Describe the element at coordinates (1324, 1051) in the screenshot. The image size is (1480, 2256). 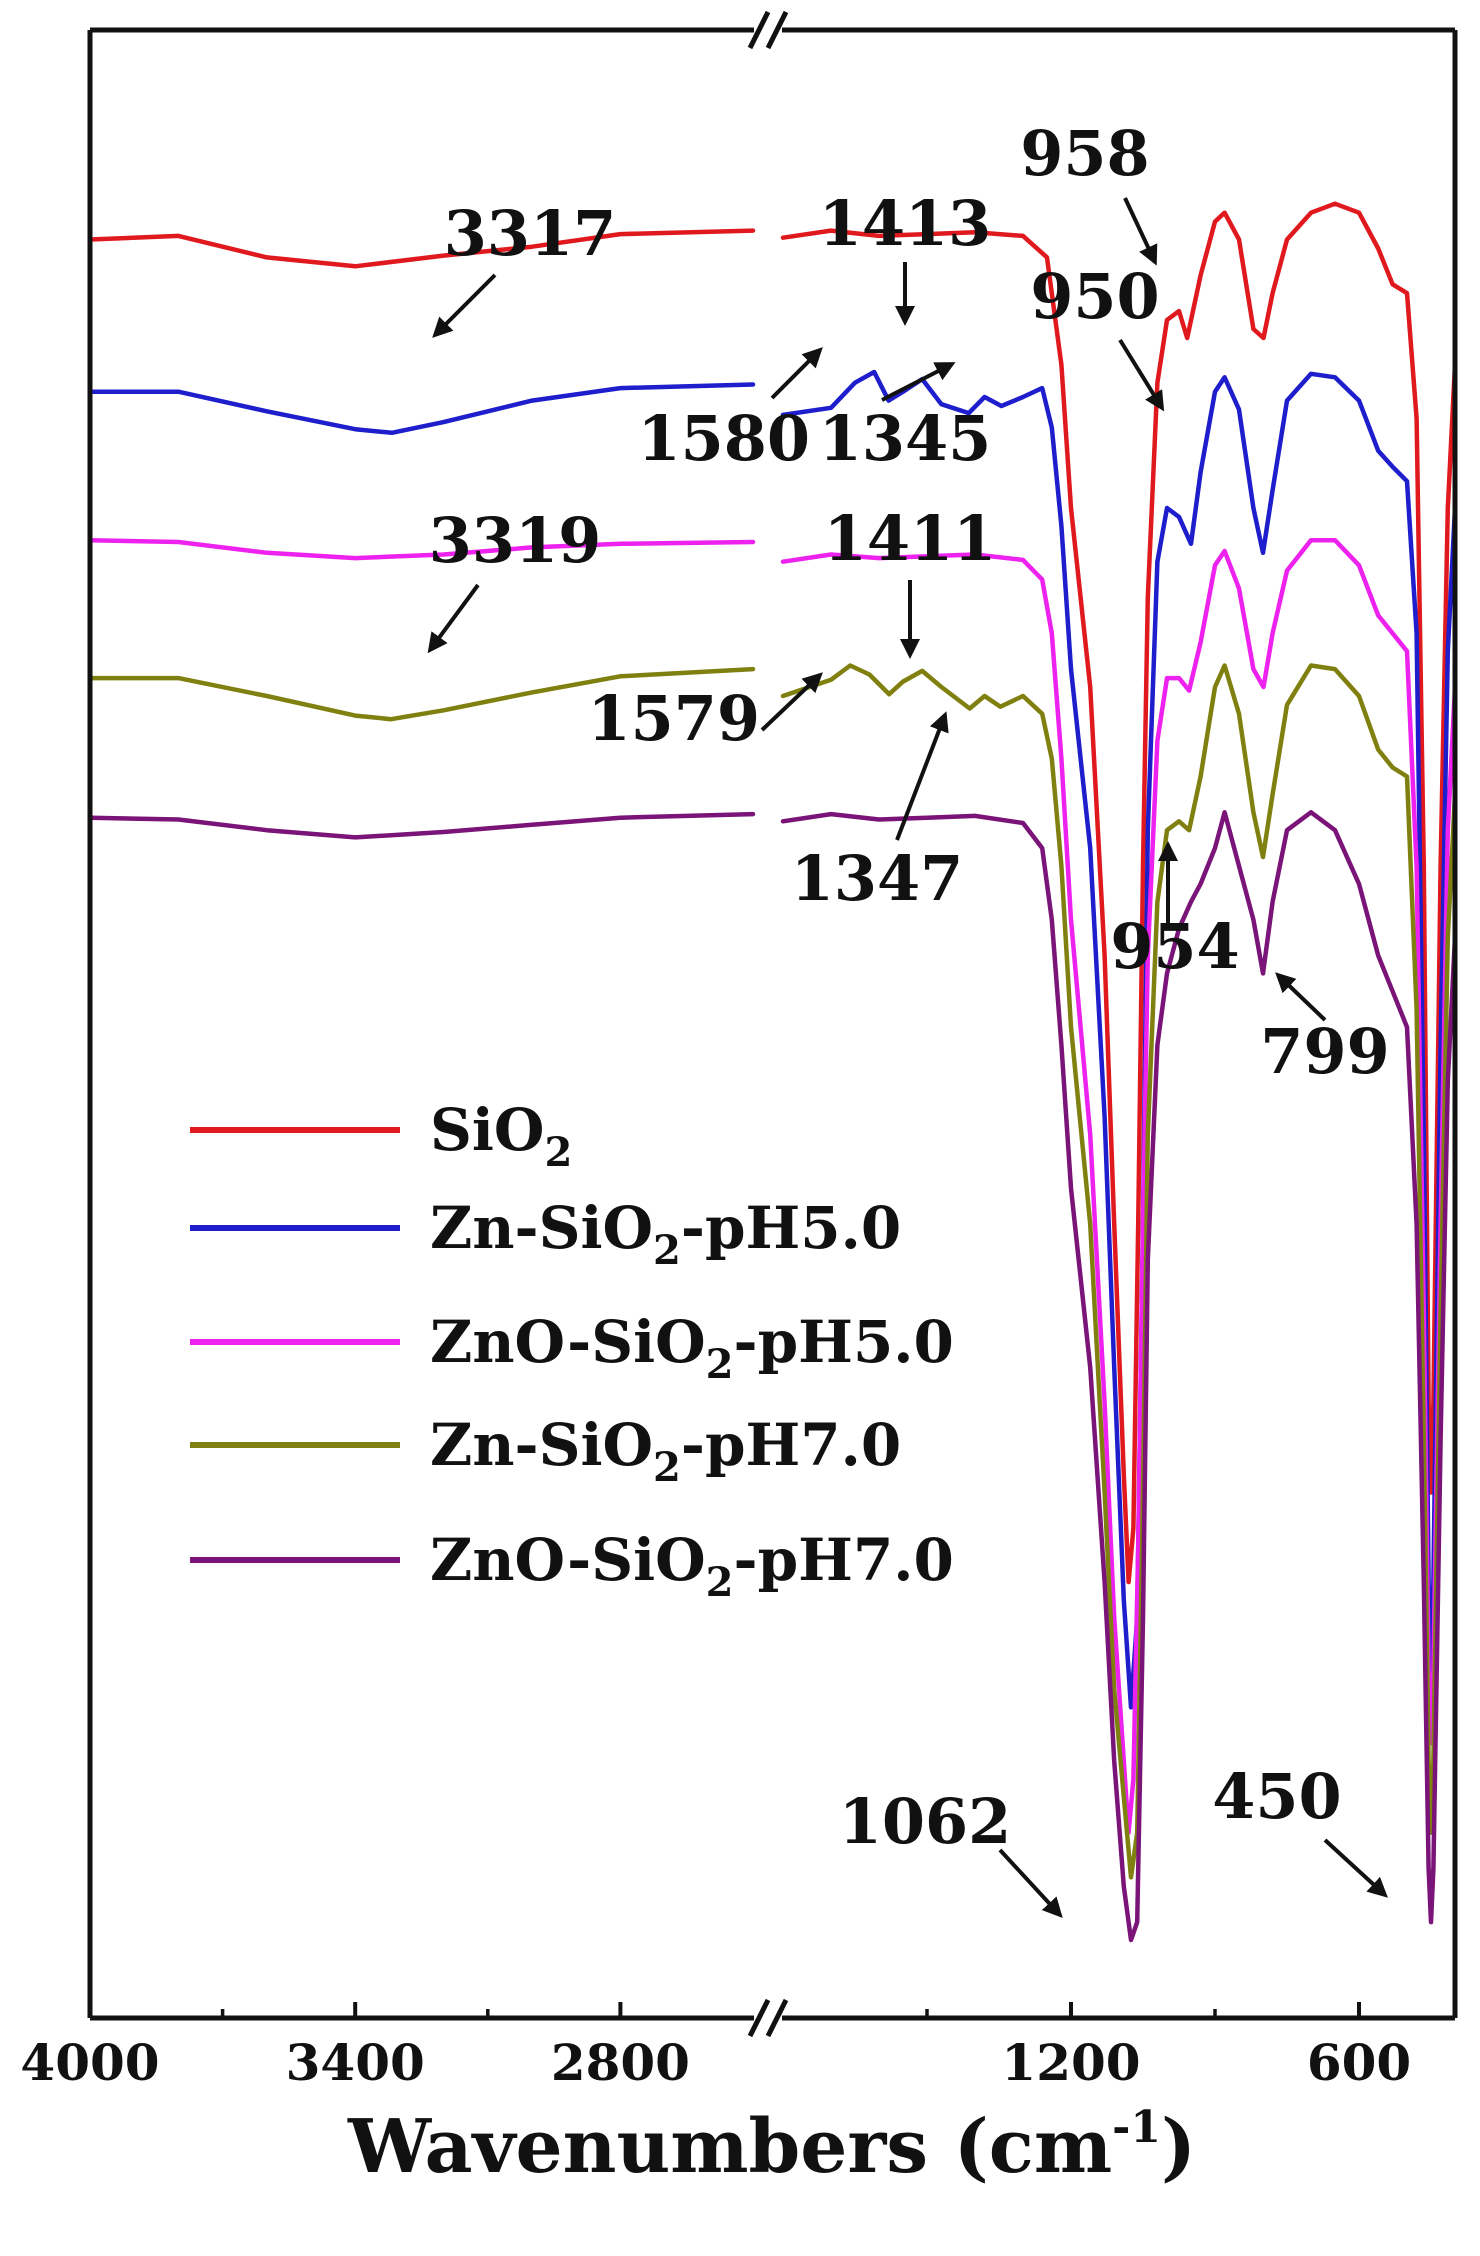
I see `annotation-label-799: 799` at that location.